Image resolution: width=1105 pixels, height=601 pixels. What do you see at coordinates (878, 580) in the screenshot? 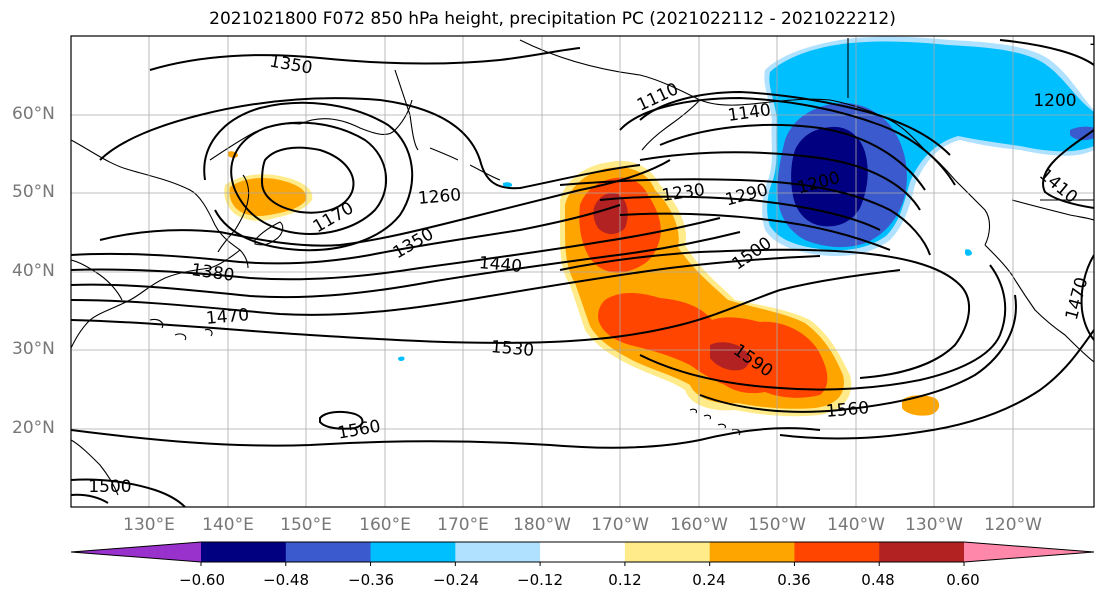
I see `colorbar-tick-label: 0.48` at bounding box center [878, 580].